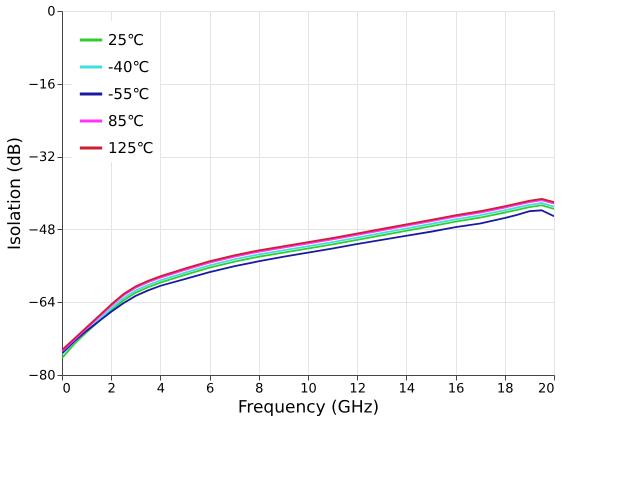 The height and width of the screenshot is (486, 639). Describe the element at coordinates (505, 389) in the screenshot. I see `x-tick-label: 18` at that location.